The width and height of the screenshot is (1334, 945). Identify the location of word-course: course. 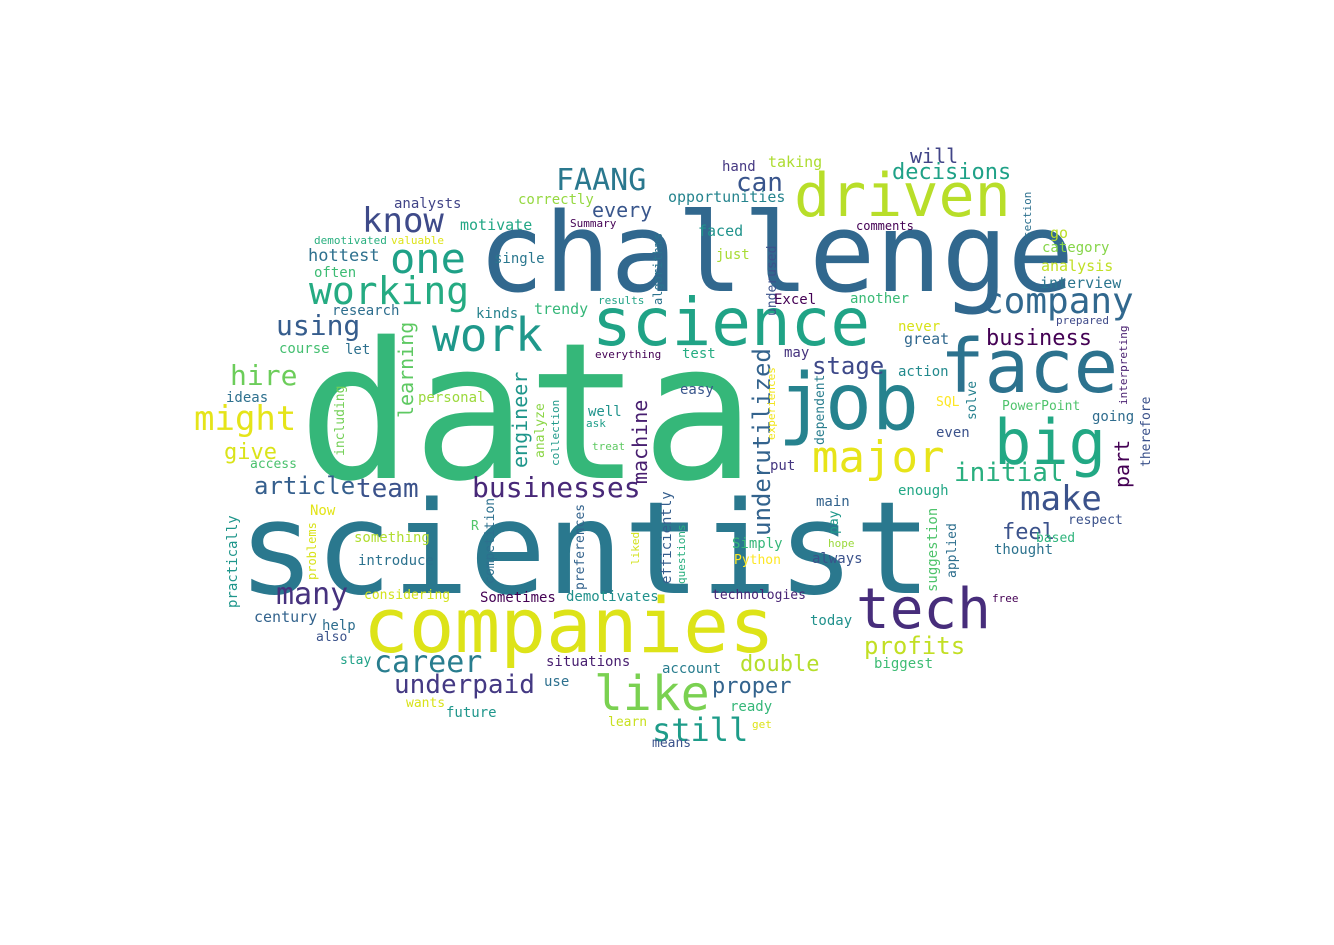
(304, 349).